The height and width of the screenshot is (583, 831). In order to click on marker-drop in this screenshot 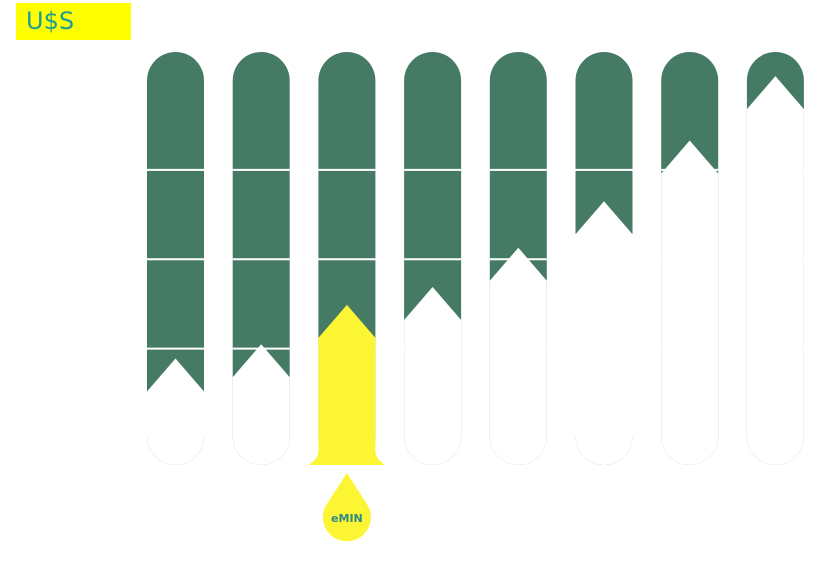, I will do `click(346, 507)`.